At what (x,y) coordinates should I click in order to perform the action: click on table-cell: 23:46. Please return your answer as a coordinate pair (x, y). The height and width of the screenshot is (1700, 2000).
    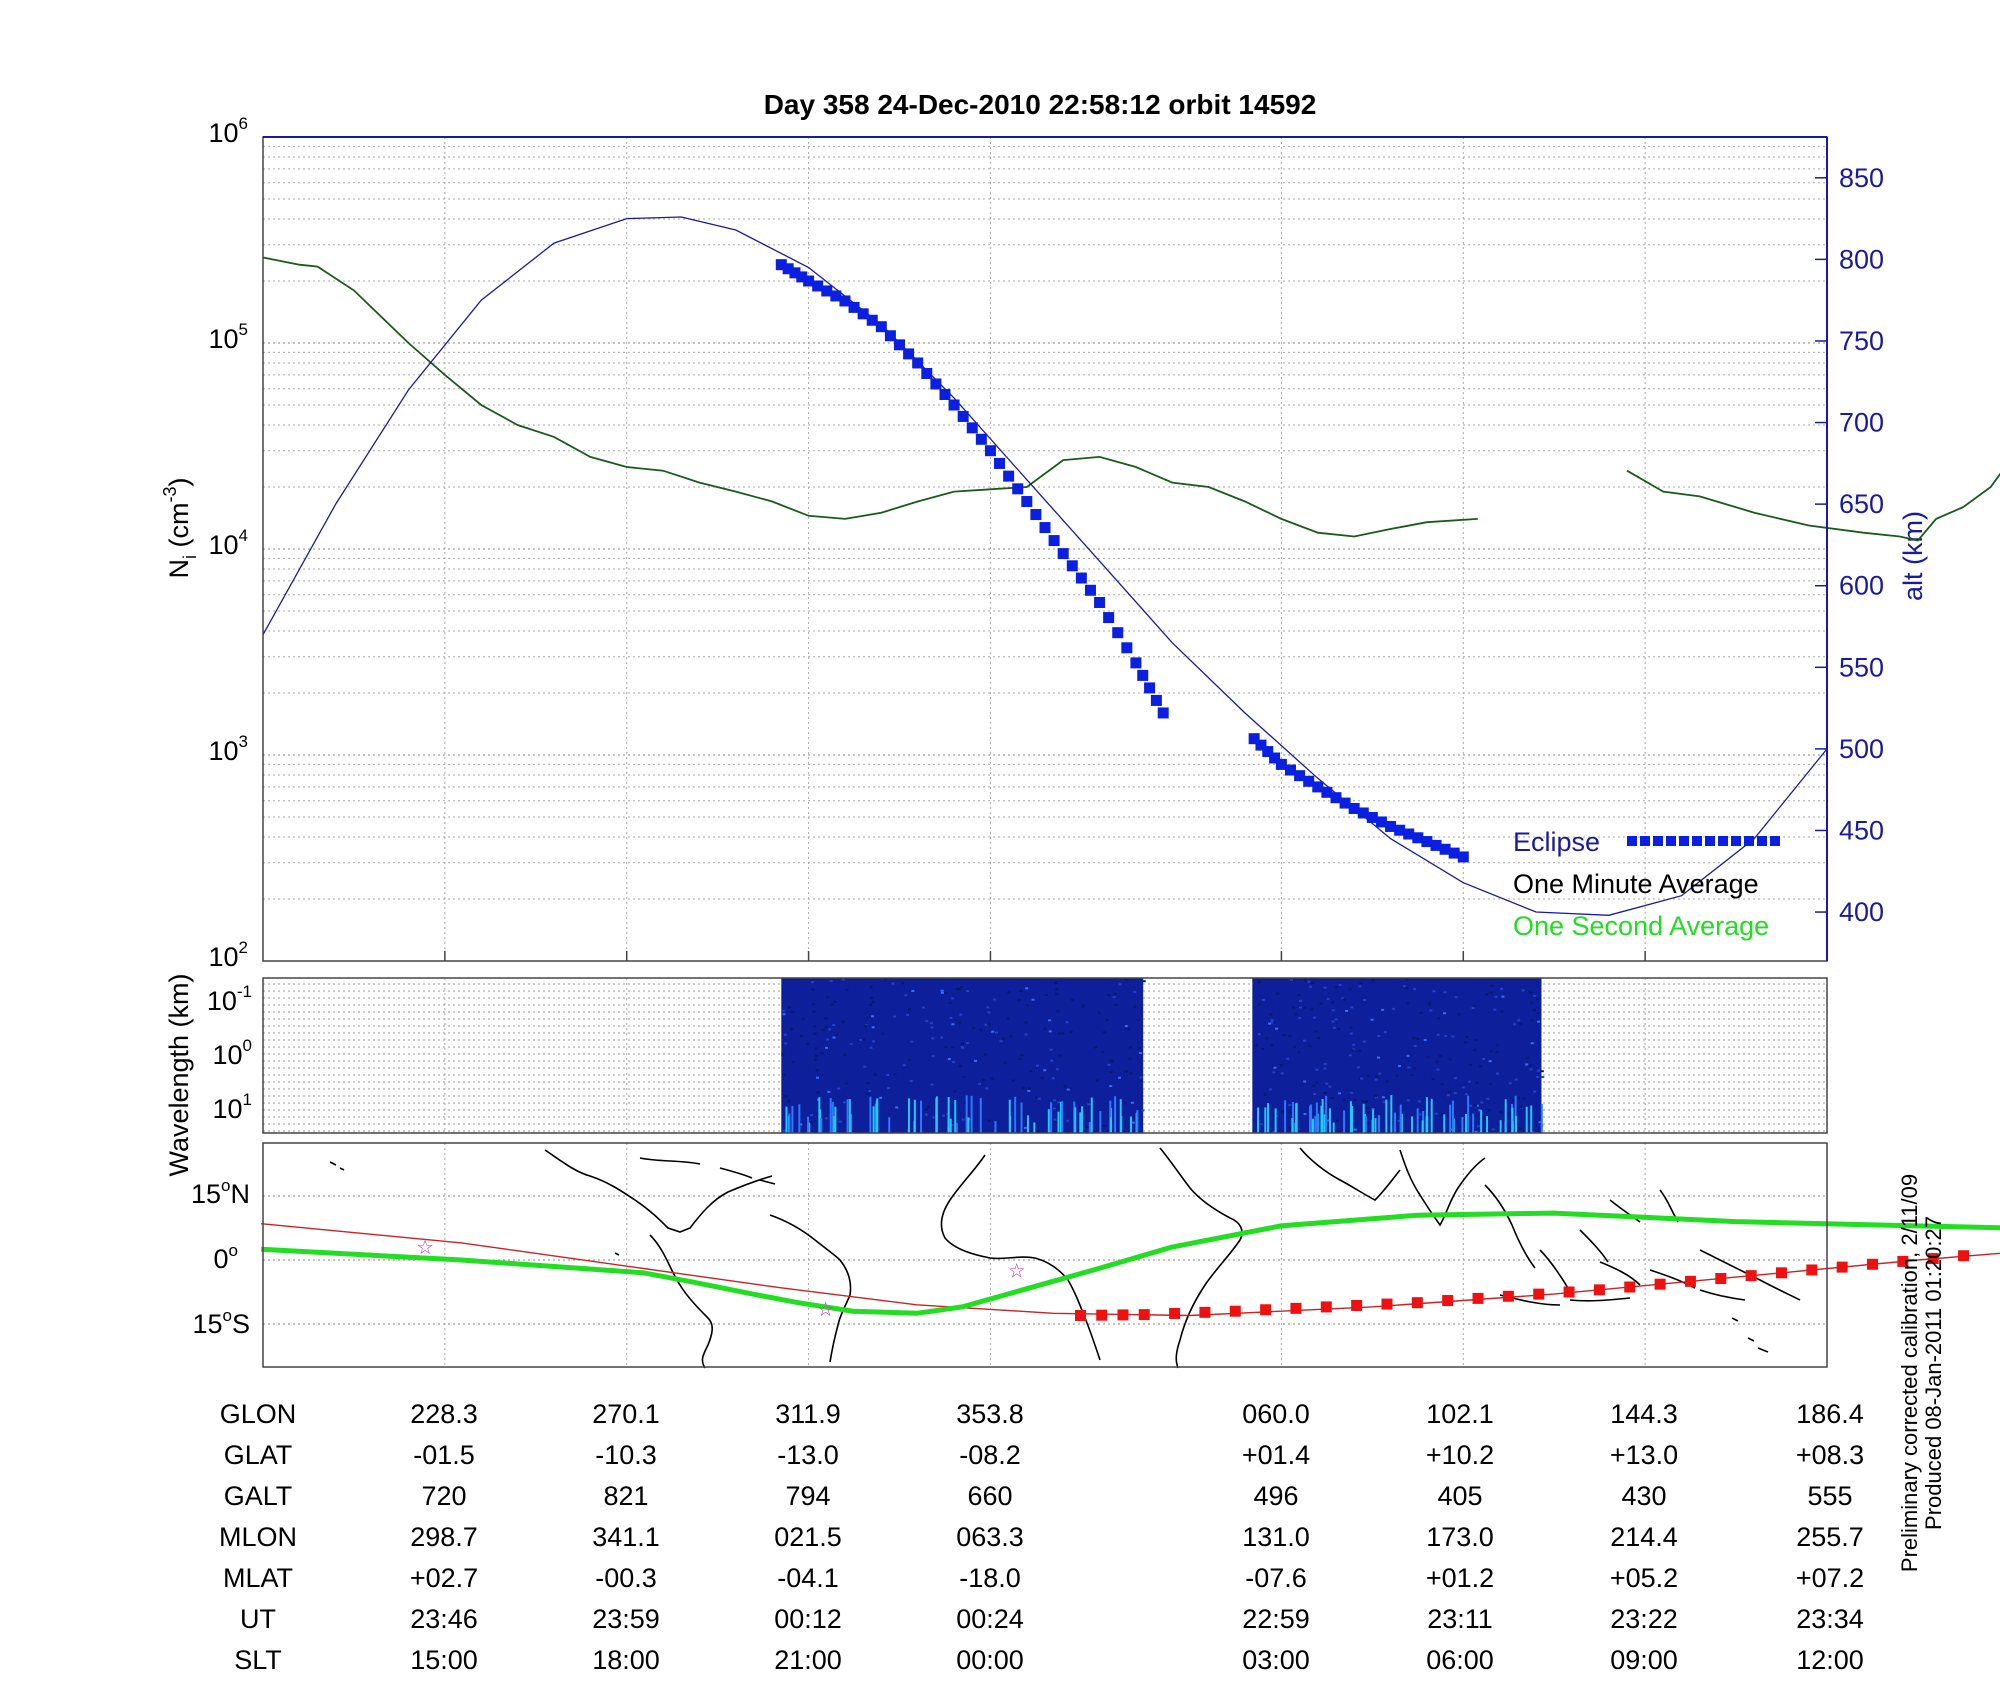
    Looking at the image, I should click on (444, 1619).